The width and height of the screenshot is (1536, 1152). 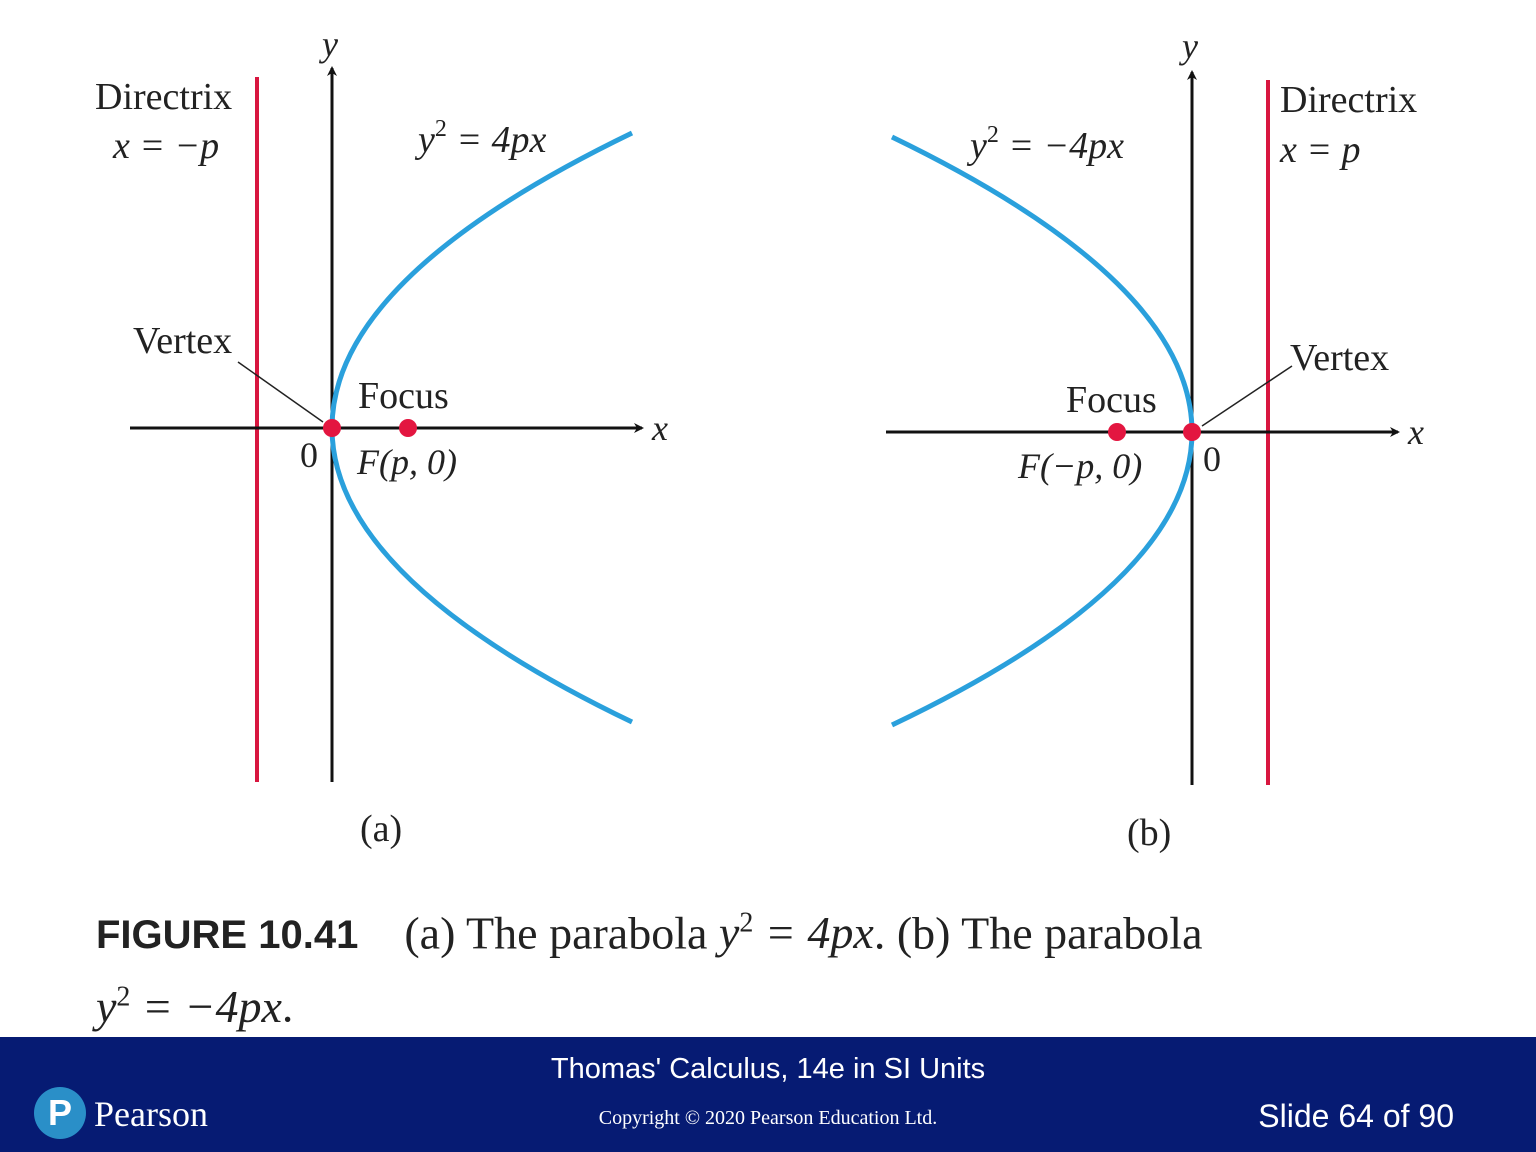 I want to click on vertex-label-b: Vertex, so click(x=1339, y=358).